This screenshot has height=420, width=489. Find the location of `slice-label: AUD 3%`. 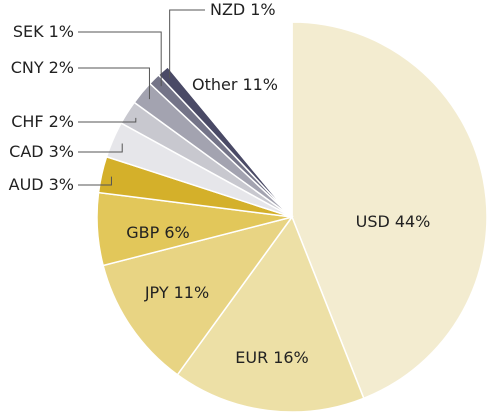

slice-label: AUD 3% is located at coordinates (41, 184).